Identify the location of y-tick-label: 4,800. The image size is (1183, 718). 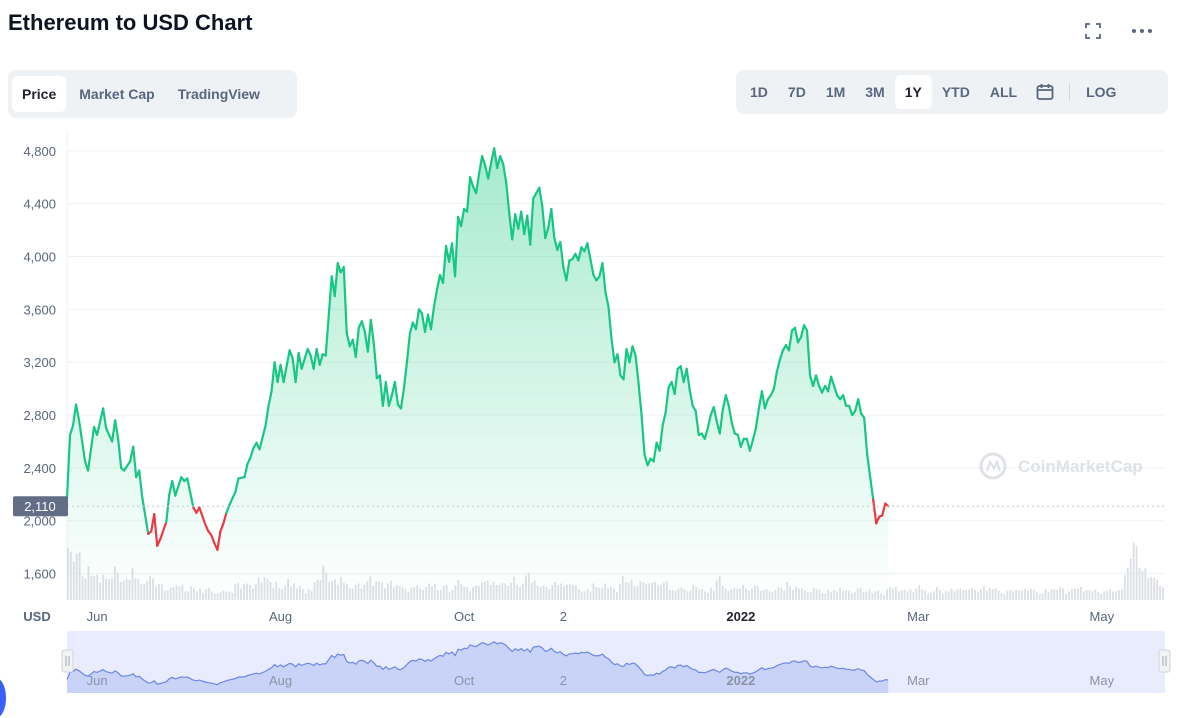
(39, 151).